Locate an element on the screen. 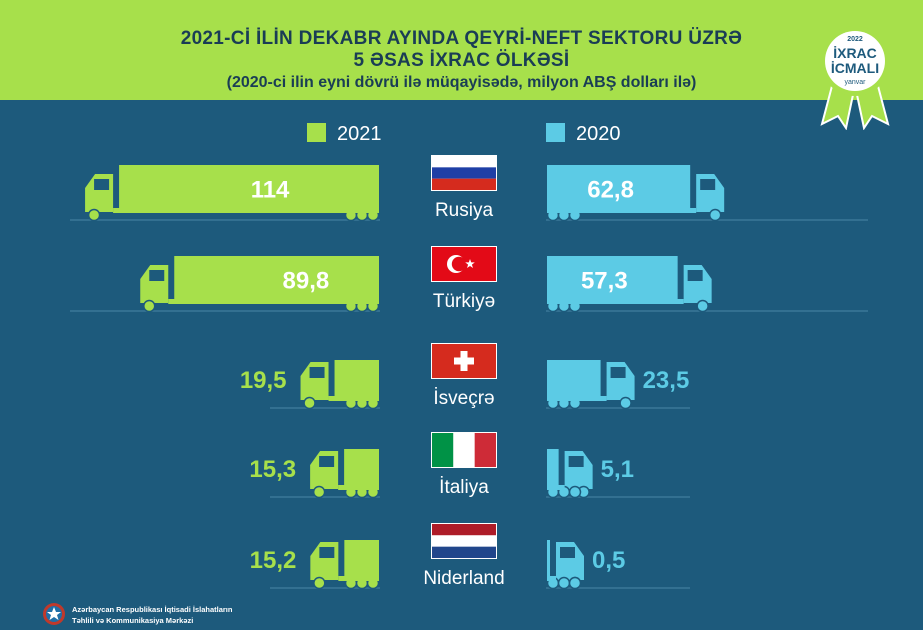 This screenshot has height=630, width=923. value-2021: 114 is located at coordinates (270, 190).